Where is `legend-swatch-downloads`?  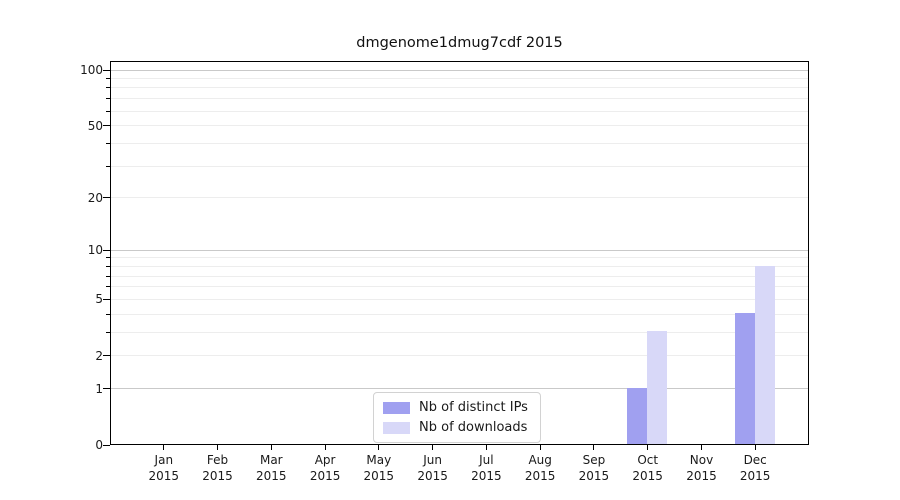 legend-swatch-downloads is located at coordinates (396, 427).